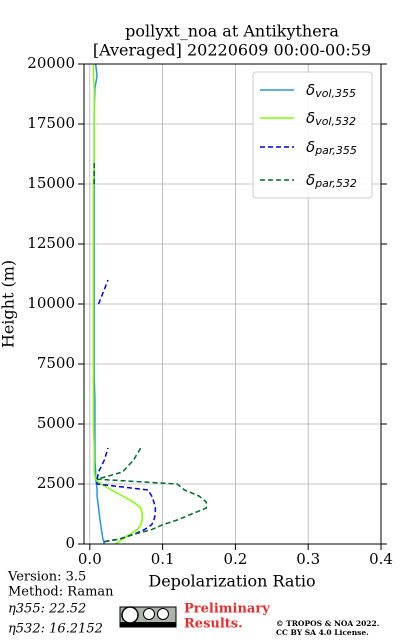 This screenshot has height=640, width=400. I want to click on y-tick-label: 15000, so click(51, 183).